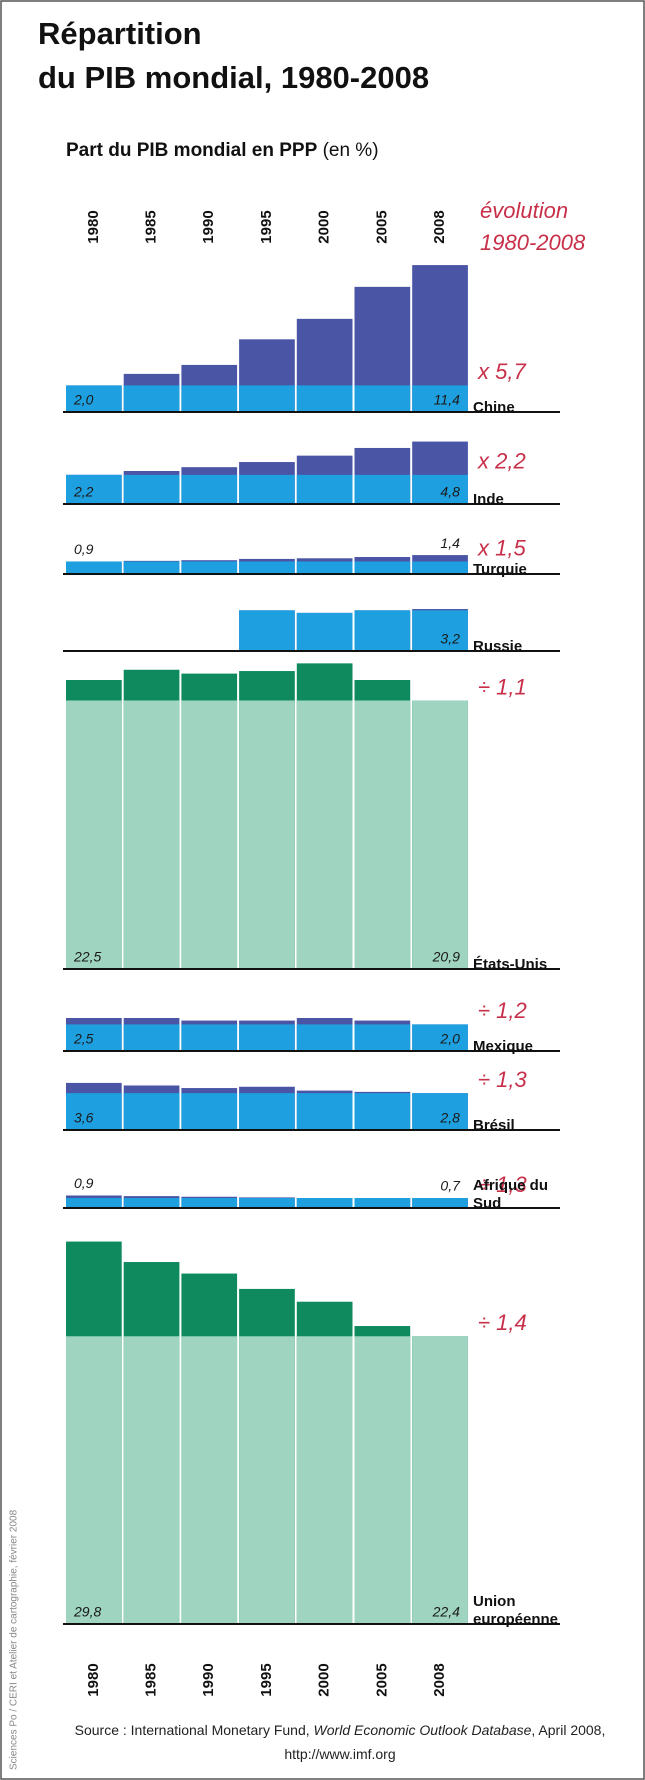 The height and width of the screenshot is (1780, 645). Describe the element at coordinates (450, 639) in the screenshot. I see `value-label: 3,2` at that location.